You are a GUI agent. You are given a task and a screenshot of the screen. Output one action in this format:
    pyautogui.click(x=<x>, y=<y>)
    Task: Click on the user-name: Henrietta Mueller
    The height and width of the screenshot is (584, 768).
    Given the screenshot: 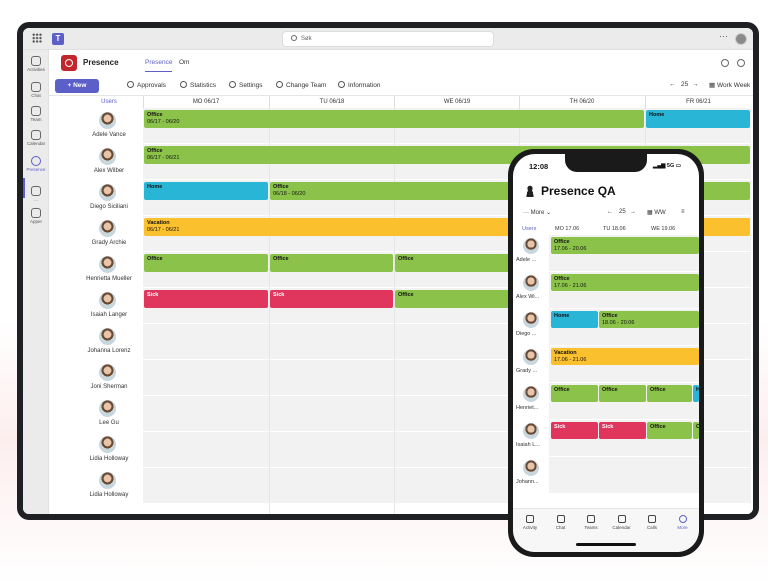 What is the action you would take?
    pyautogui.click(x=109, y=279)
    